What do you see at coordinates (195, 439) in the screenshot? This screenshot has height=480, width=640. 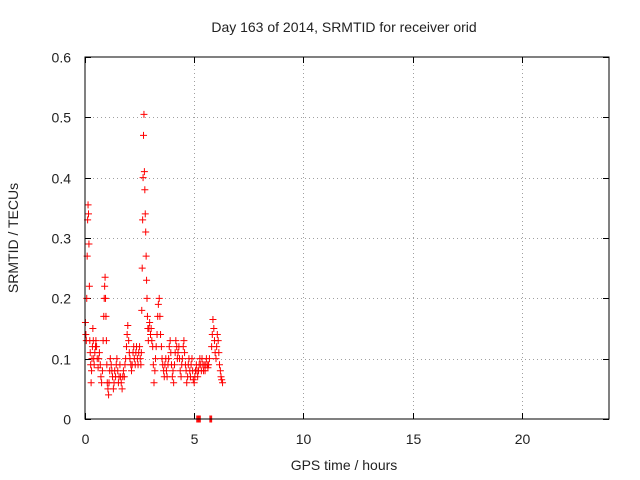 I see `x-tick-label: 5` at bounding box center [195, 439].